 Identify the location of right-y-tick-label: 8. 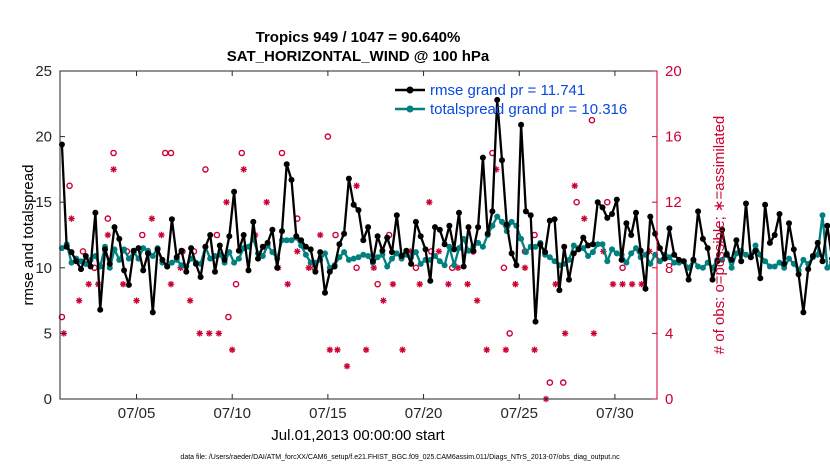
(669, 268).